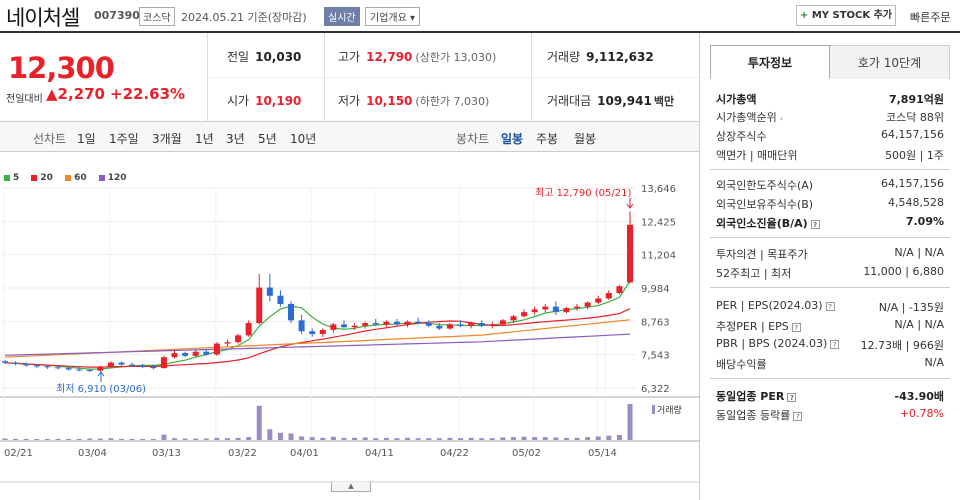 This screenshot has width=960, height=500. I want to click on period-3m: 3개월, so click(167, 139).